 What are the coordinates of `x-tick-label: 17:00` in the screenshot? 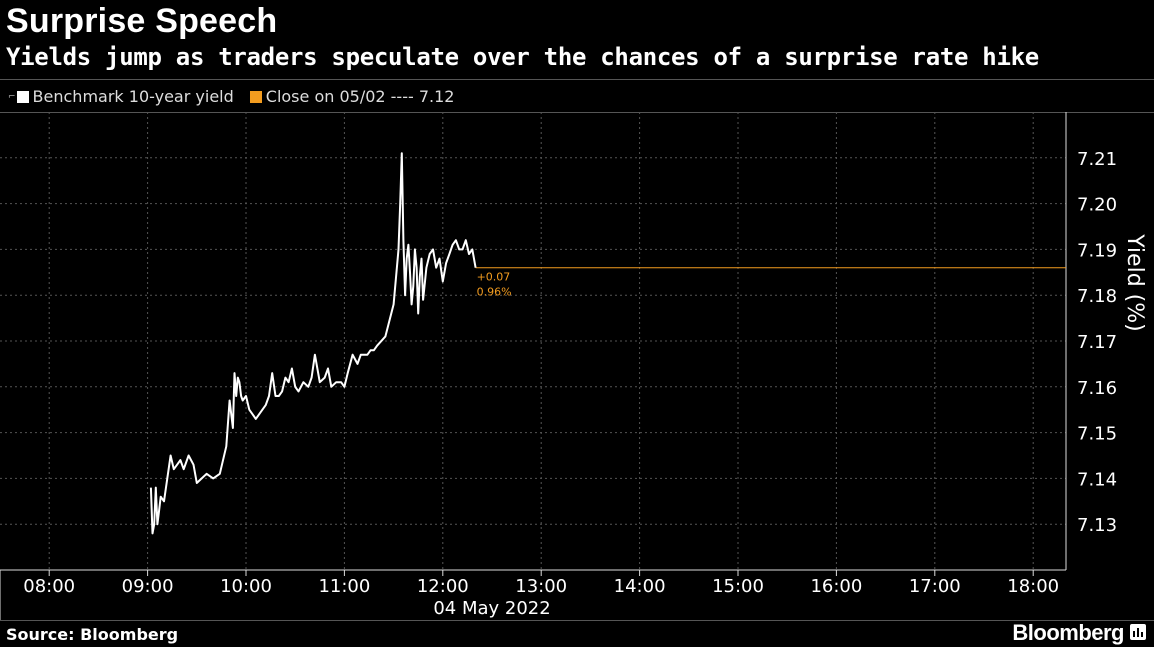 It's located at (935, 586).